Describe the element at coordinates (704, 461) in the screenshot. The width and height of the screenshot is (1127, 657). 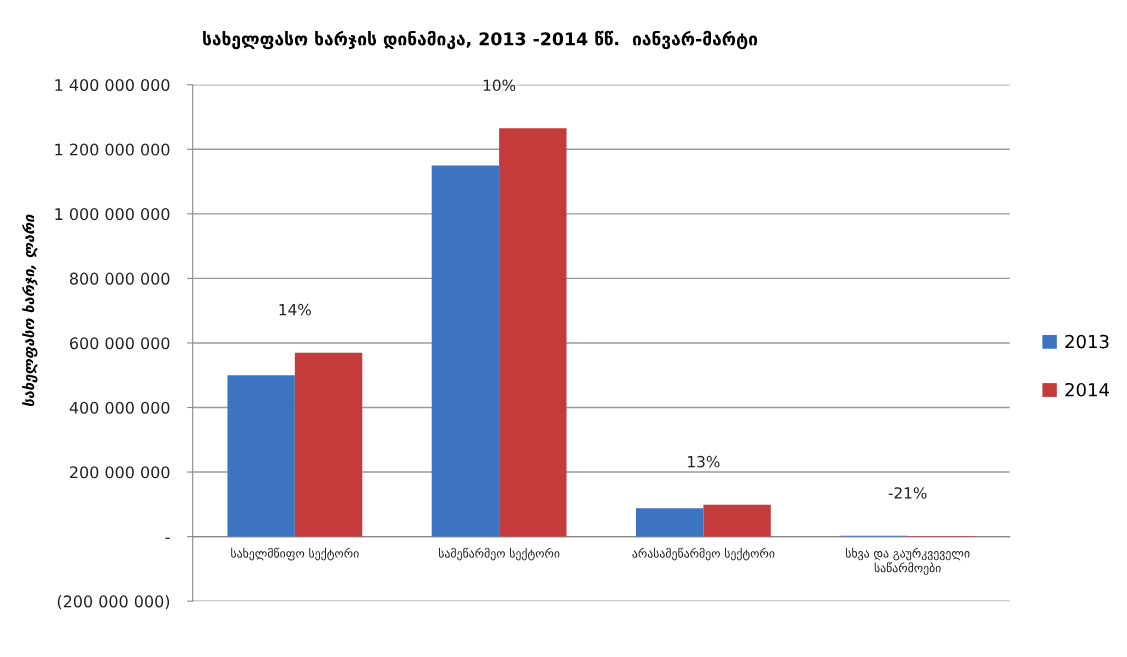
I see `annotation: 13%` at that location.